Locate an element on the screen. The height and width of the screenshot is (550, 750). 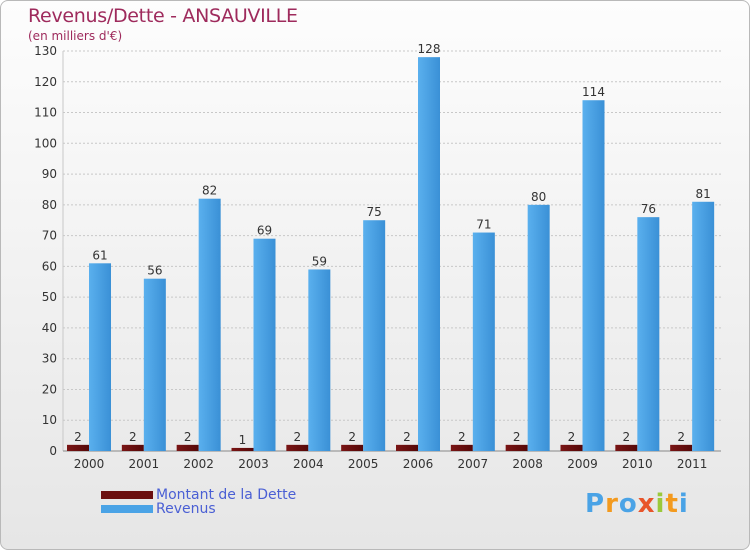
y-tick-label: 120 is located at coordinates (45, 82).